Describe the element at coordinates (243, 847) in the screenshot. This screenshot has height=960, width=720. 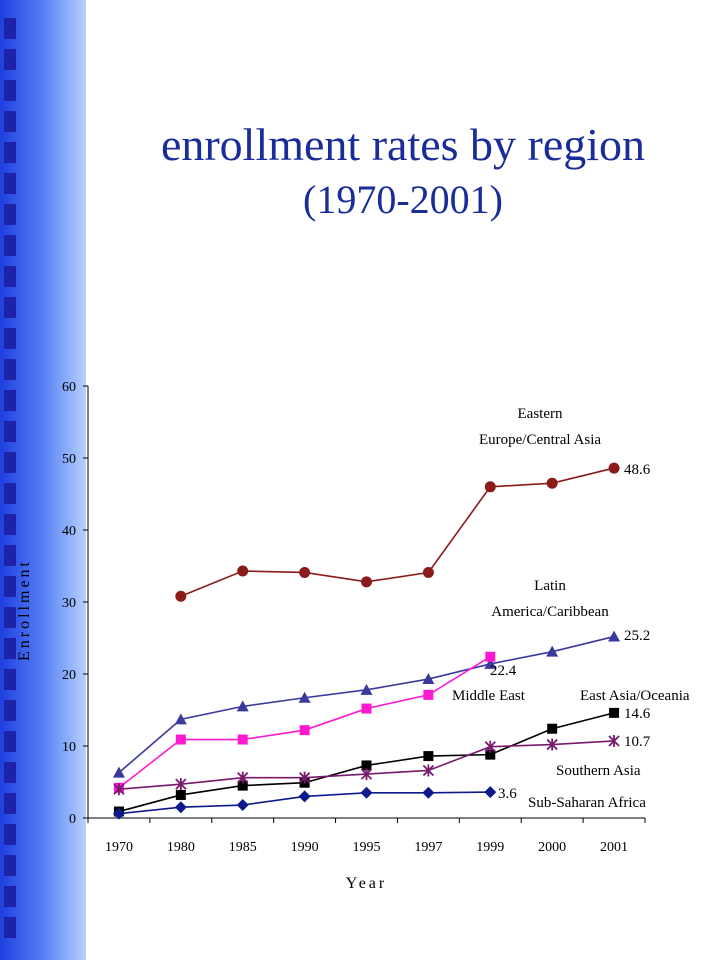
I see `x-tick-label: 1985` at that location.